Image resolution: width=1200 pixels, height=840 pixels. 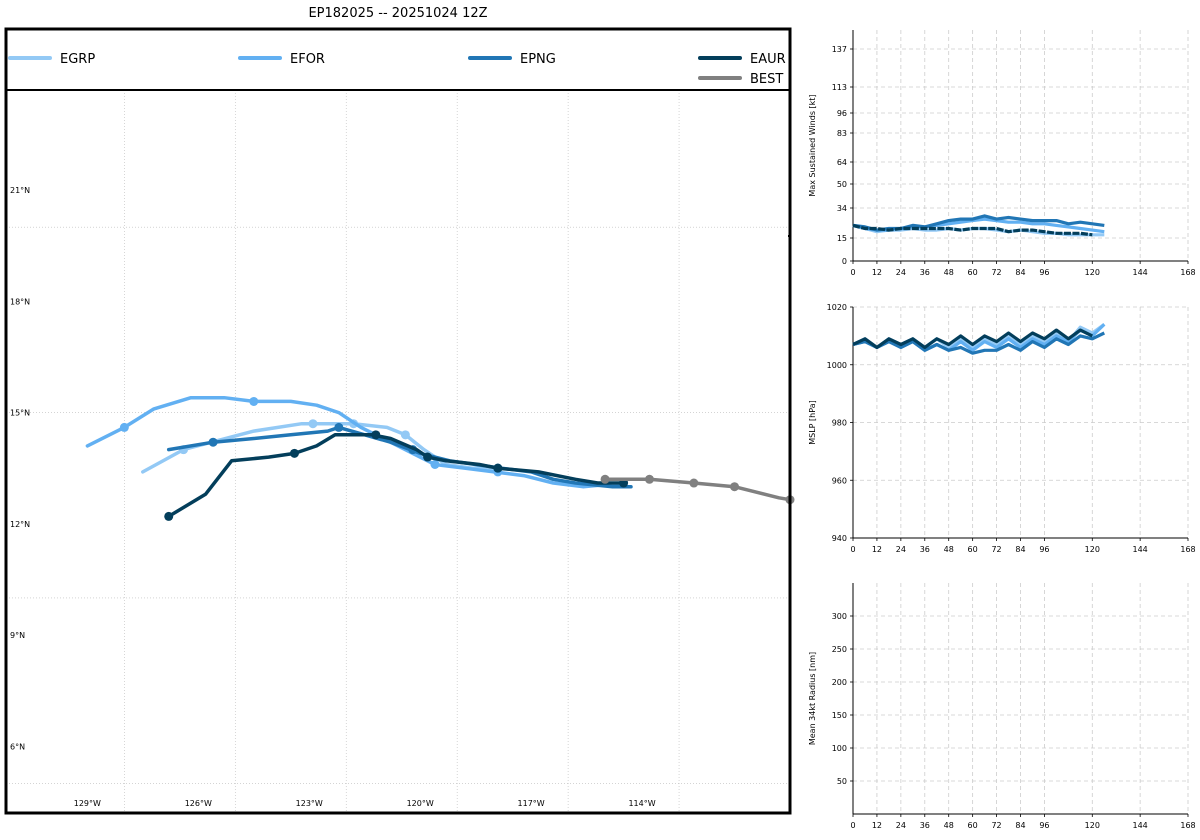 I want to click on y-axis-label: Mean 34kt Radius [nm], so click(x=812, y=698).